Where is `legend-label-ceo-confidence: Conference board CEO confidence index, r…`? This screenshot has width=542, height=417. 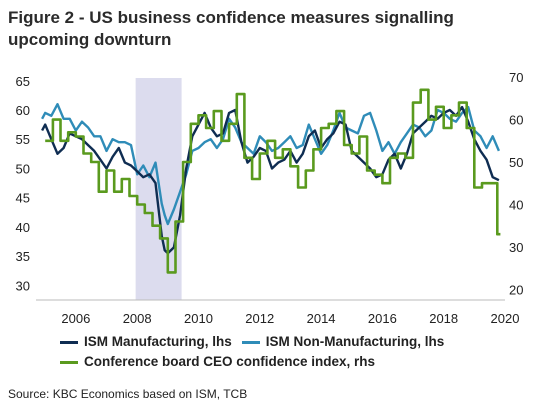 legend-label-ceo-confidence: Conference board CEO confidence index, r… is located at coordinates (230, 361).